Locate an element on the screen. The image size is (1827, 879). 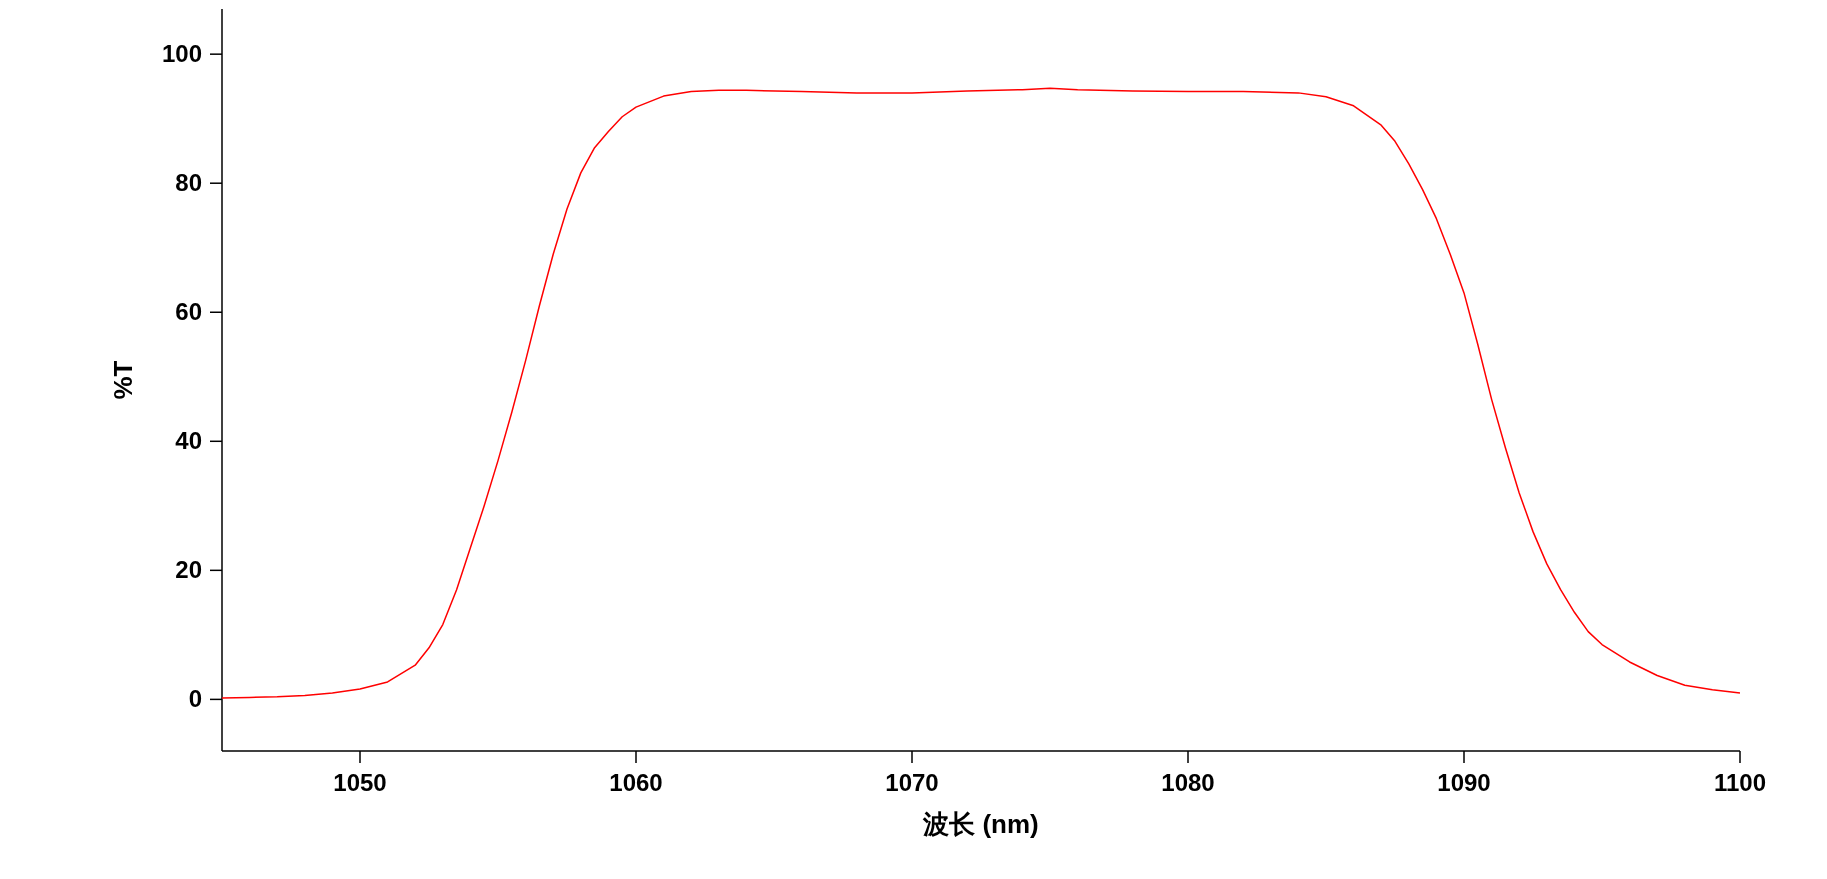
x-tick-label: 1060 is located at coordinates (636, 782).